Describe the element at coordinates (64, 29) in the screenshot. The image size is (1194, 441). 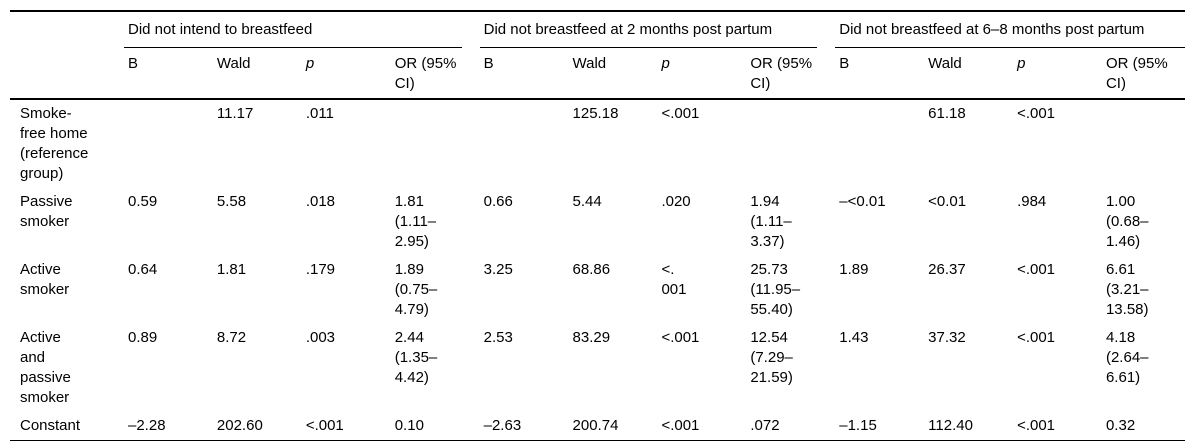
I see `corner-cell` at that location.